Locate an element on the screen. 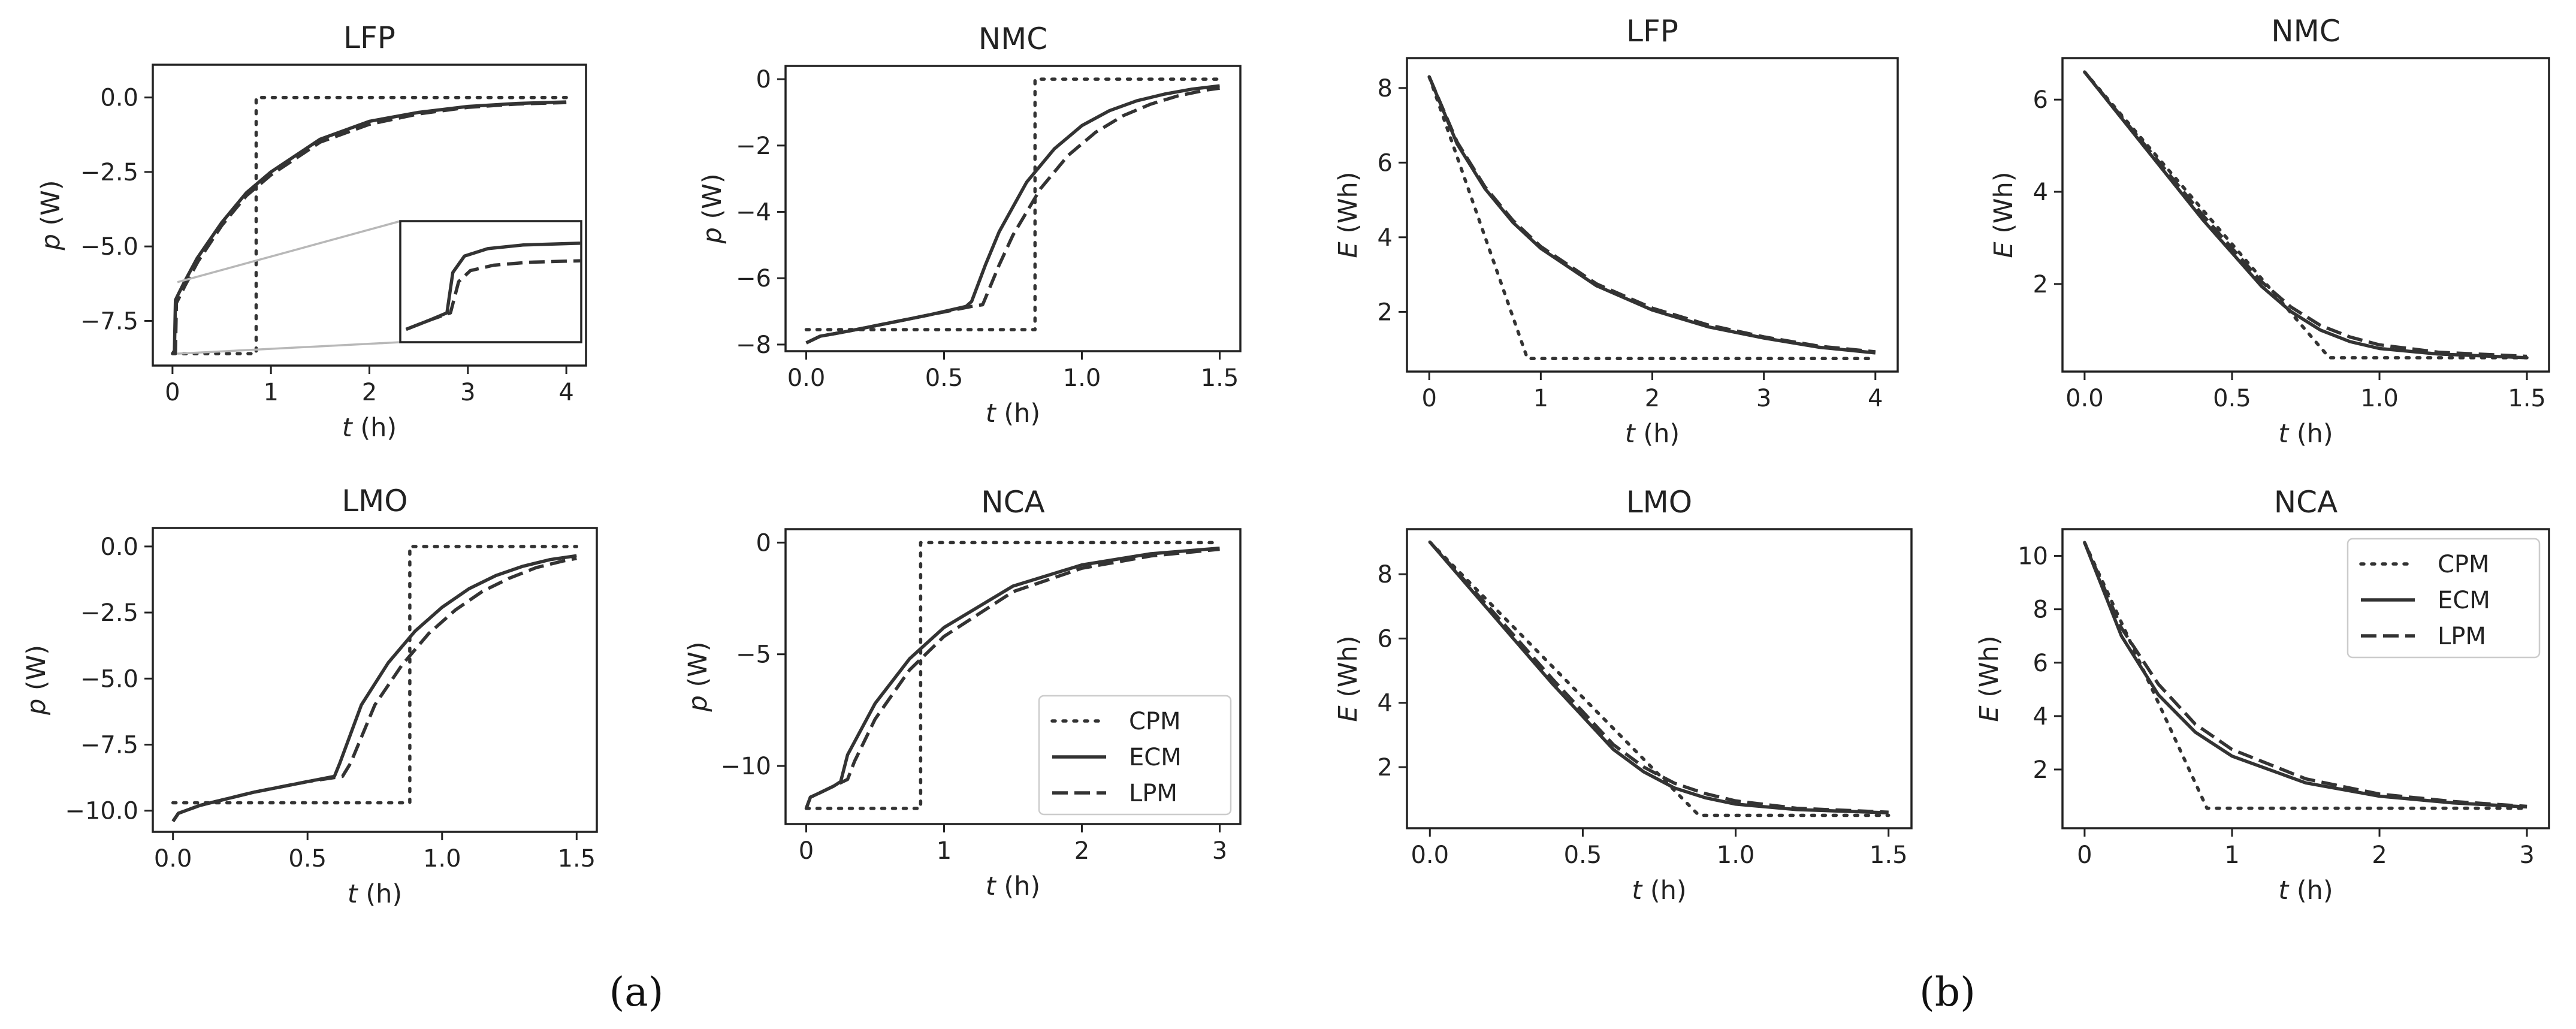  chart-a-nmc: NMC 0.0 0.5 1.0 1.5 −8 −6 −4 −2 0 t (h) p (W) is located at coordinates (970, 225).